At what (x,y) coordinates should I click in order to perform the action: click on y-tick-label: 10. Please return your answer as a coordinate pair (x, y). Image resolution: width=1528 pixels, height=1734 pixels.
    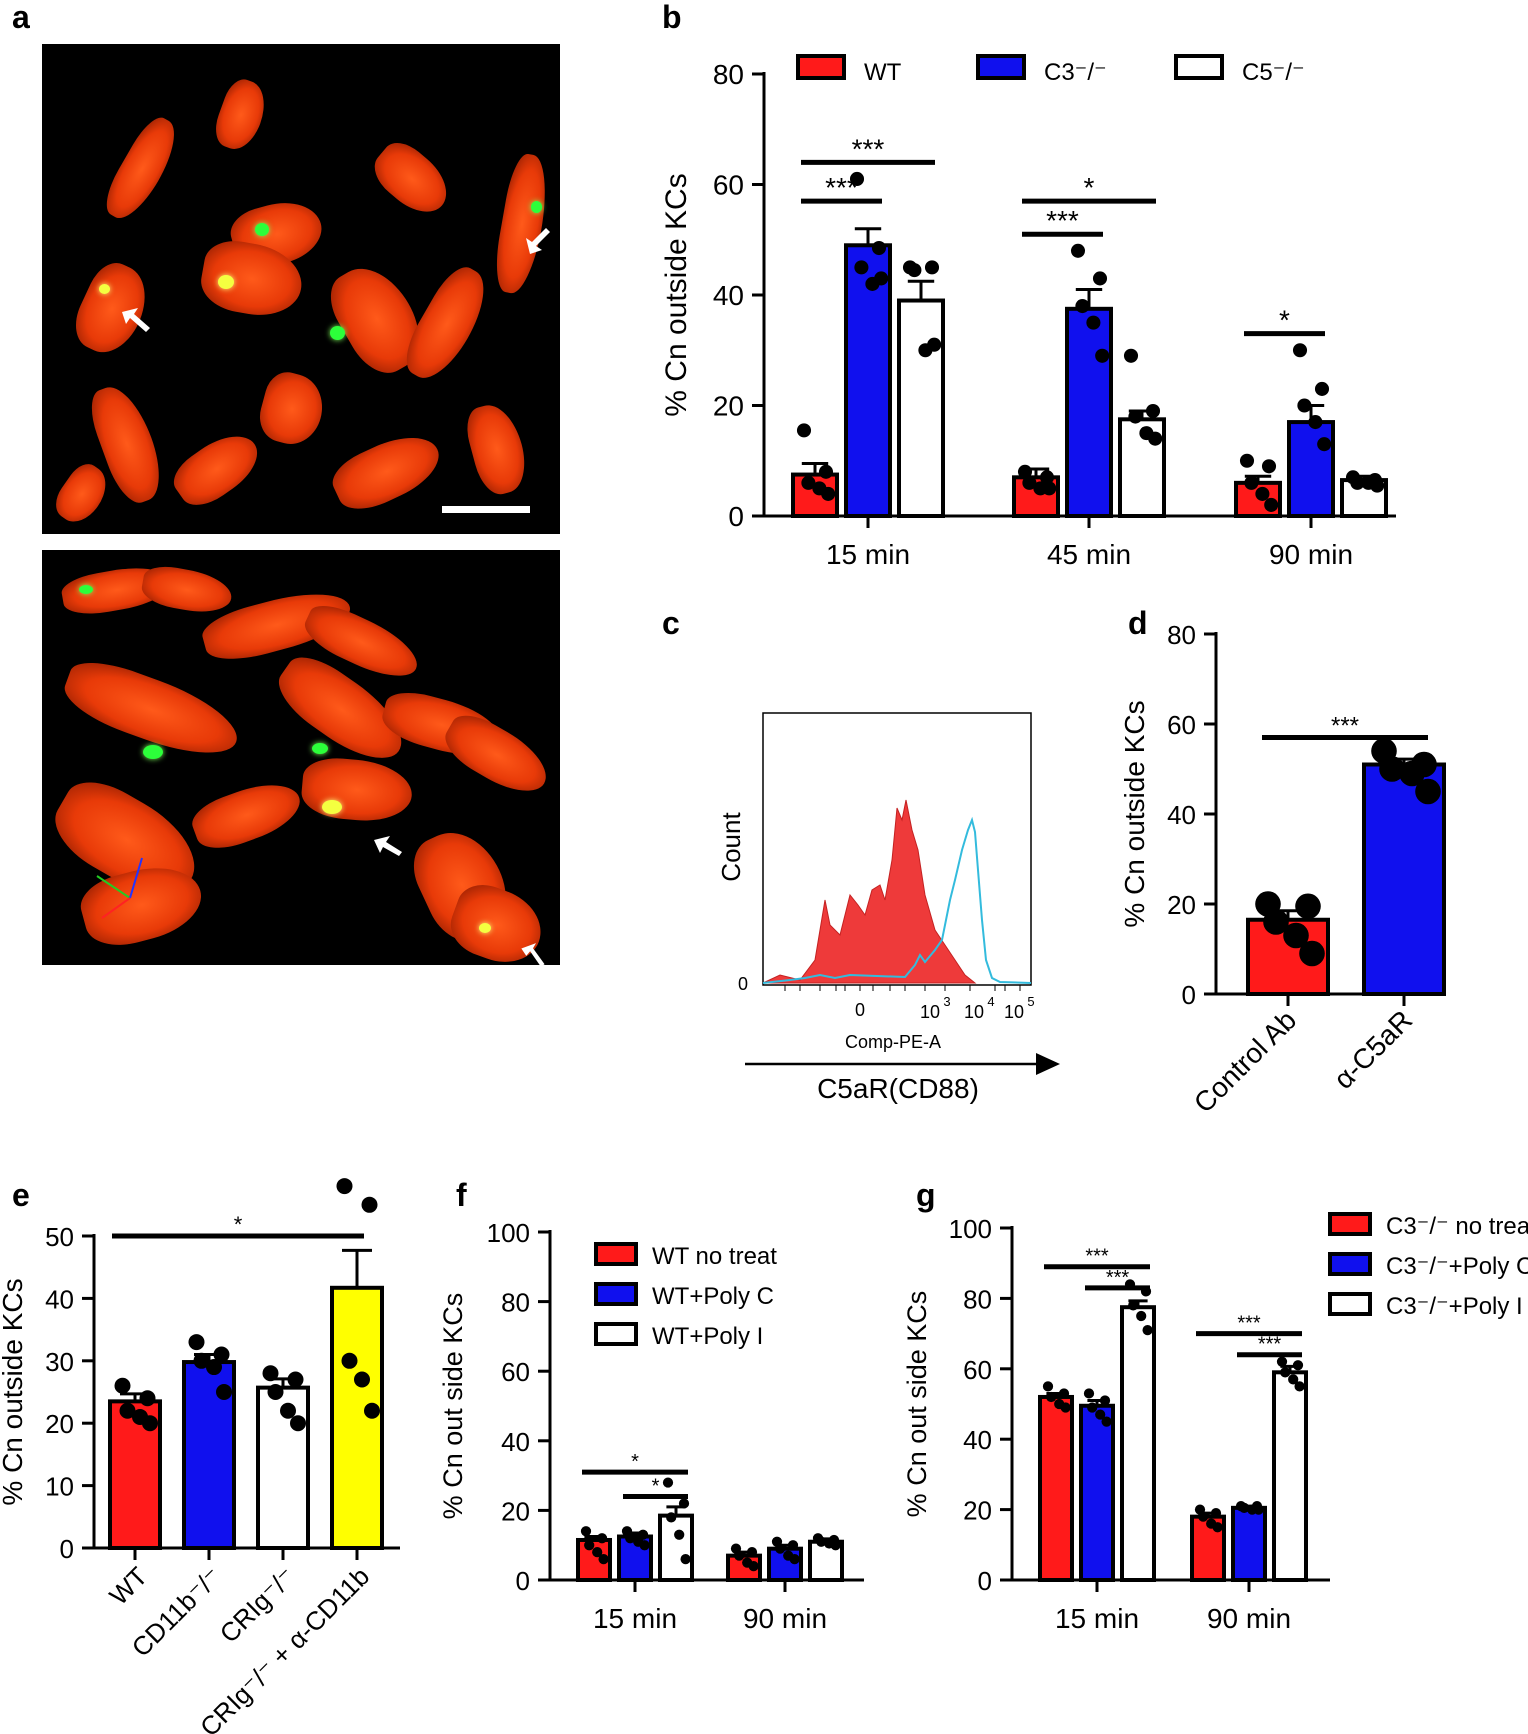
    Looking at the image, I should click on (59, 1487).